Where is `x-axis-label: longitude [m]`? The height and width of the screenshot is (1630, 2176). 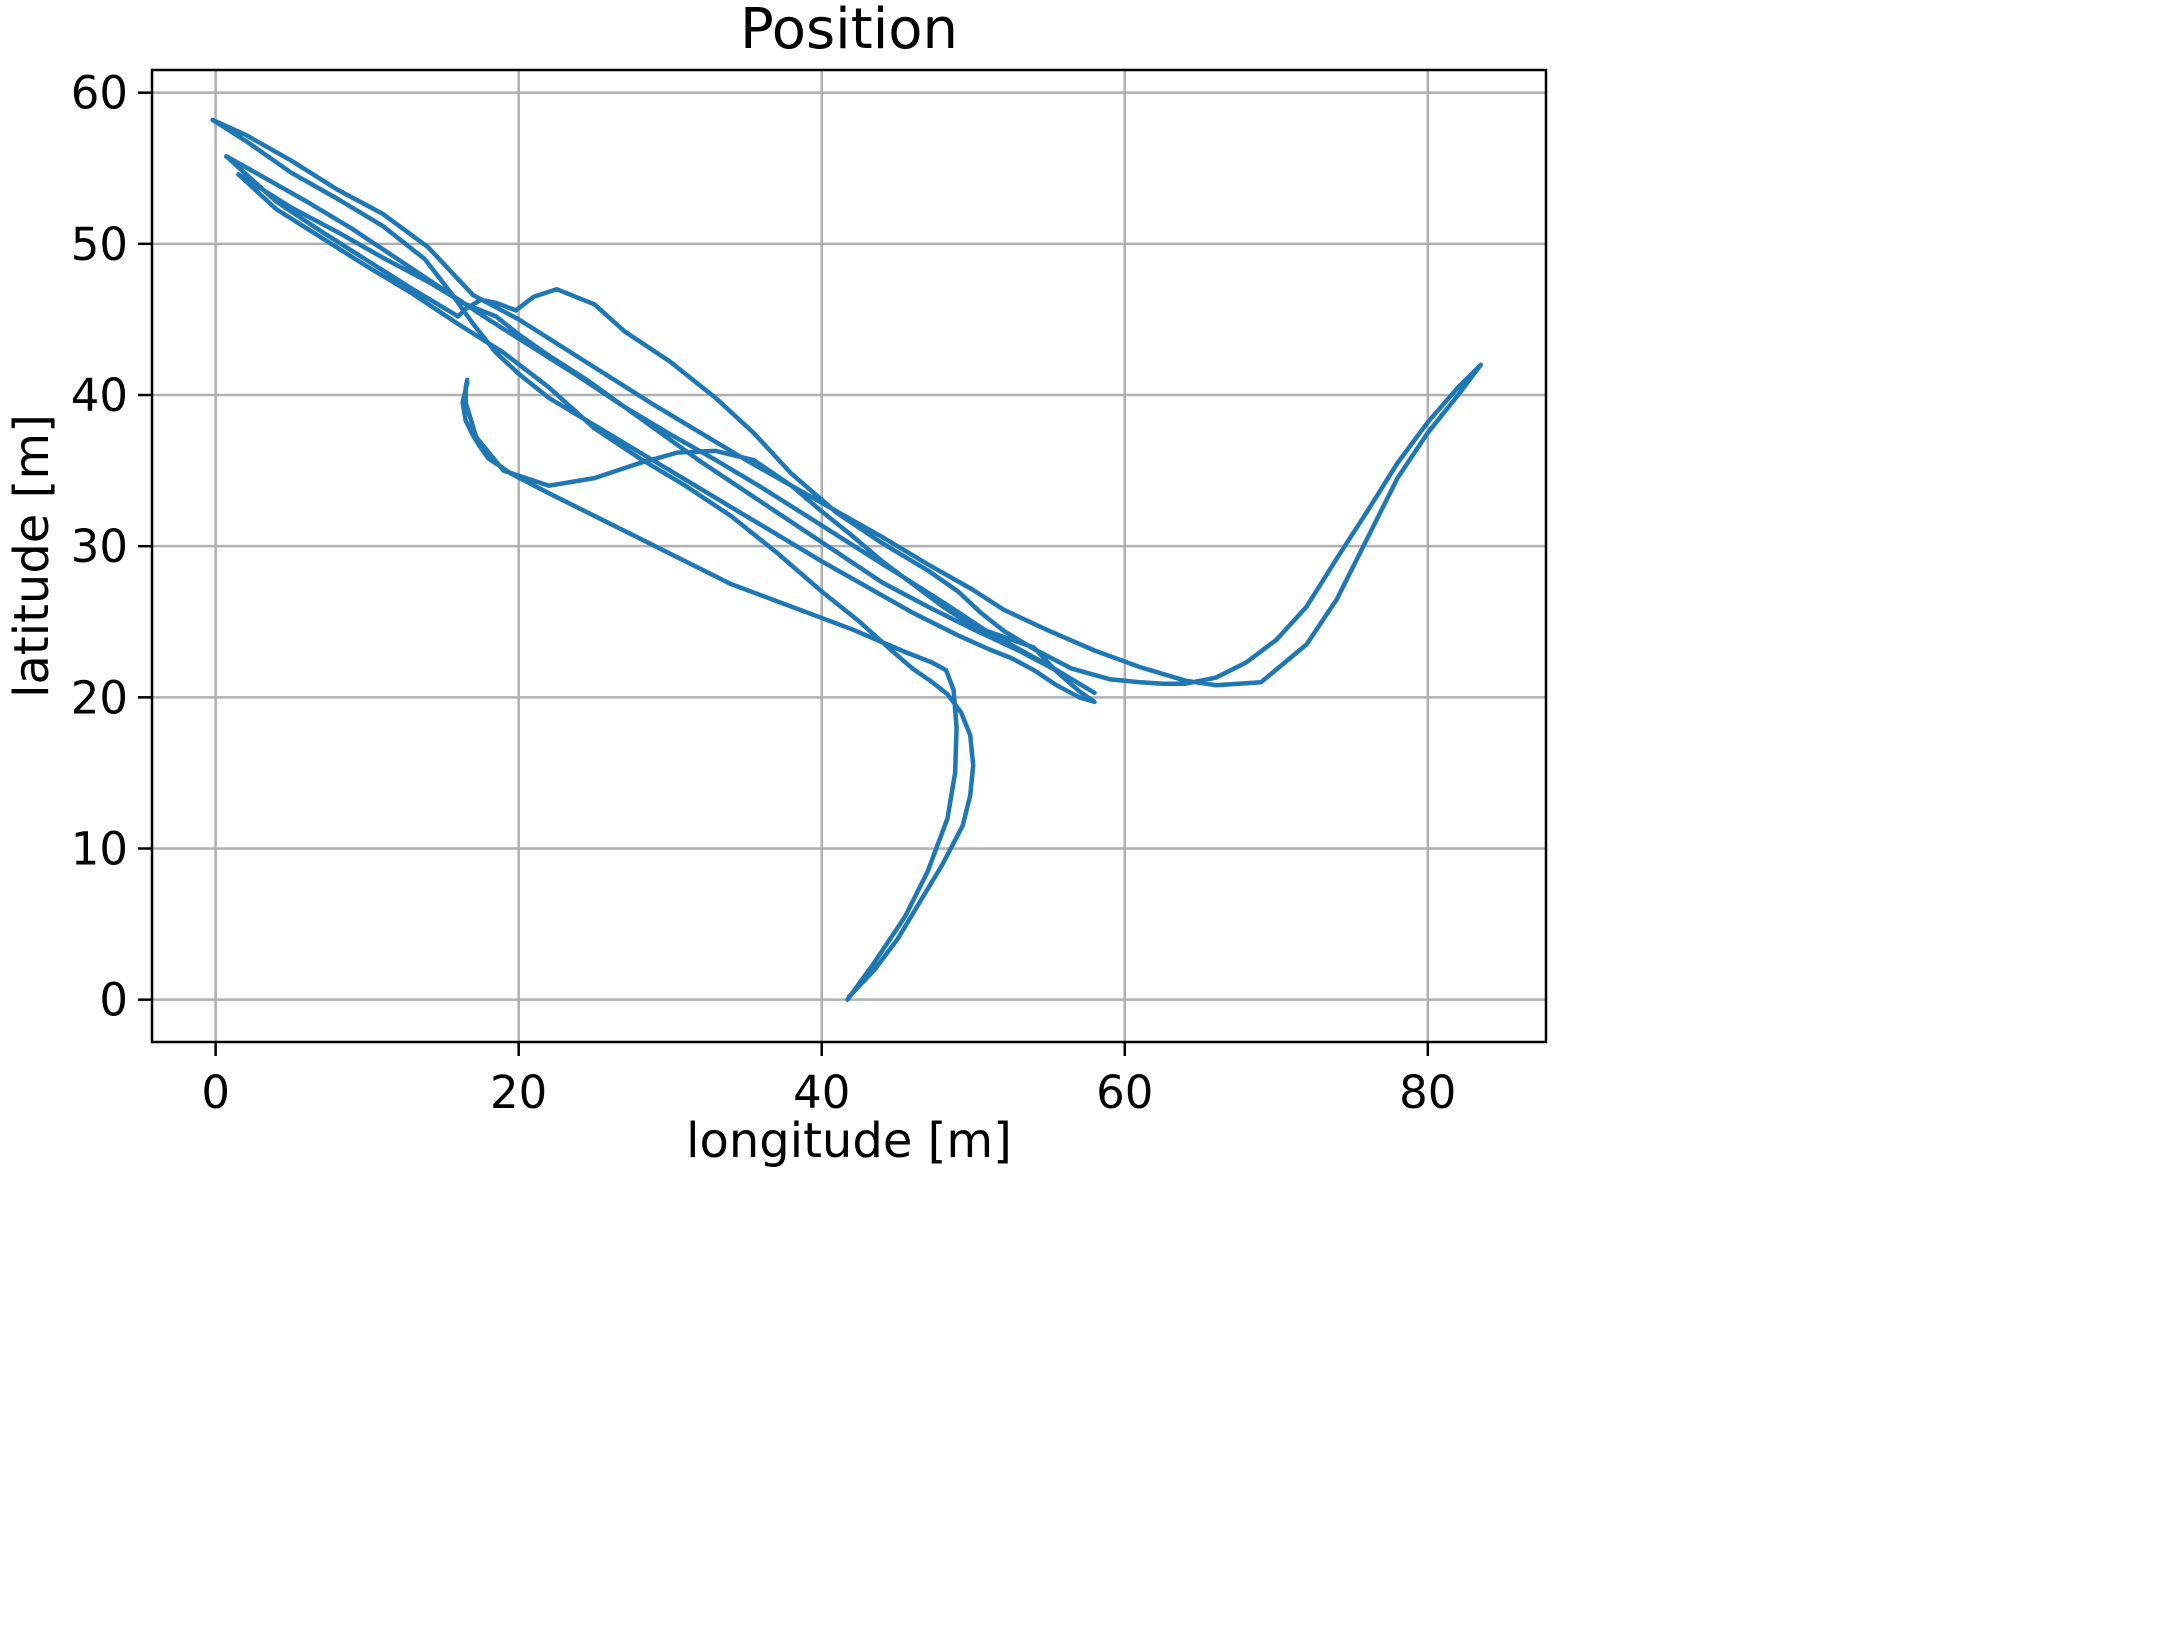 x-axis-label: longitude [m] is located at coordinates (849, 1141).